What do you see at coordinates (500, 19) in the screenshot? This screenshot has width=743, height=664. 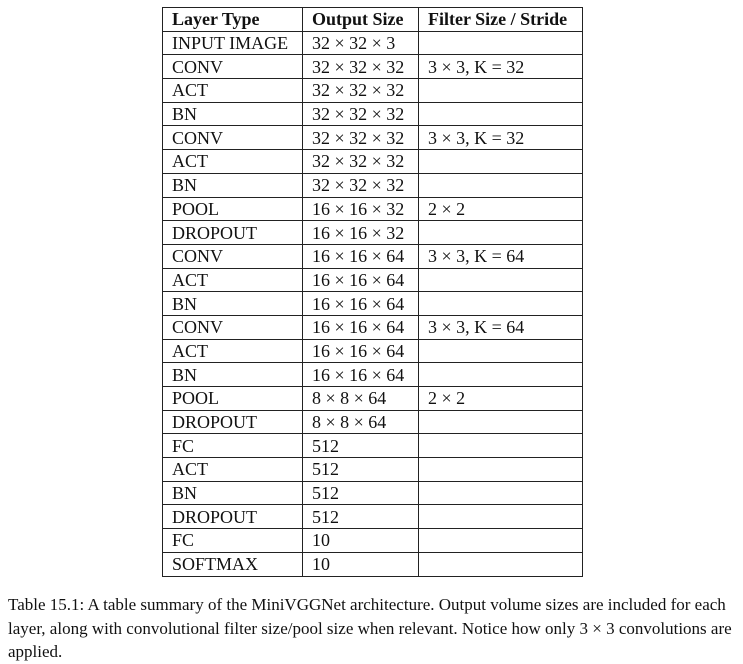 I see `header-filter-size-stride: Filter Size / Stride` at bounding box center [500, 19].